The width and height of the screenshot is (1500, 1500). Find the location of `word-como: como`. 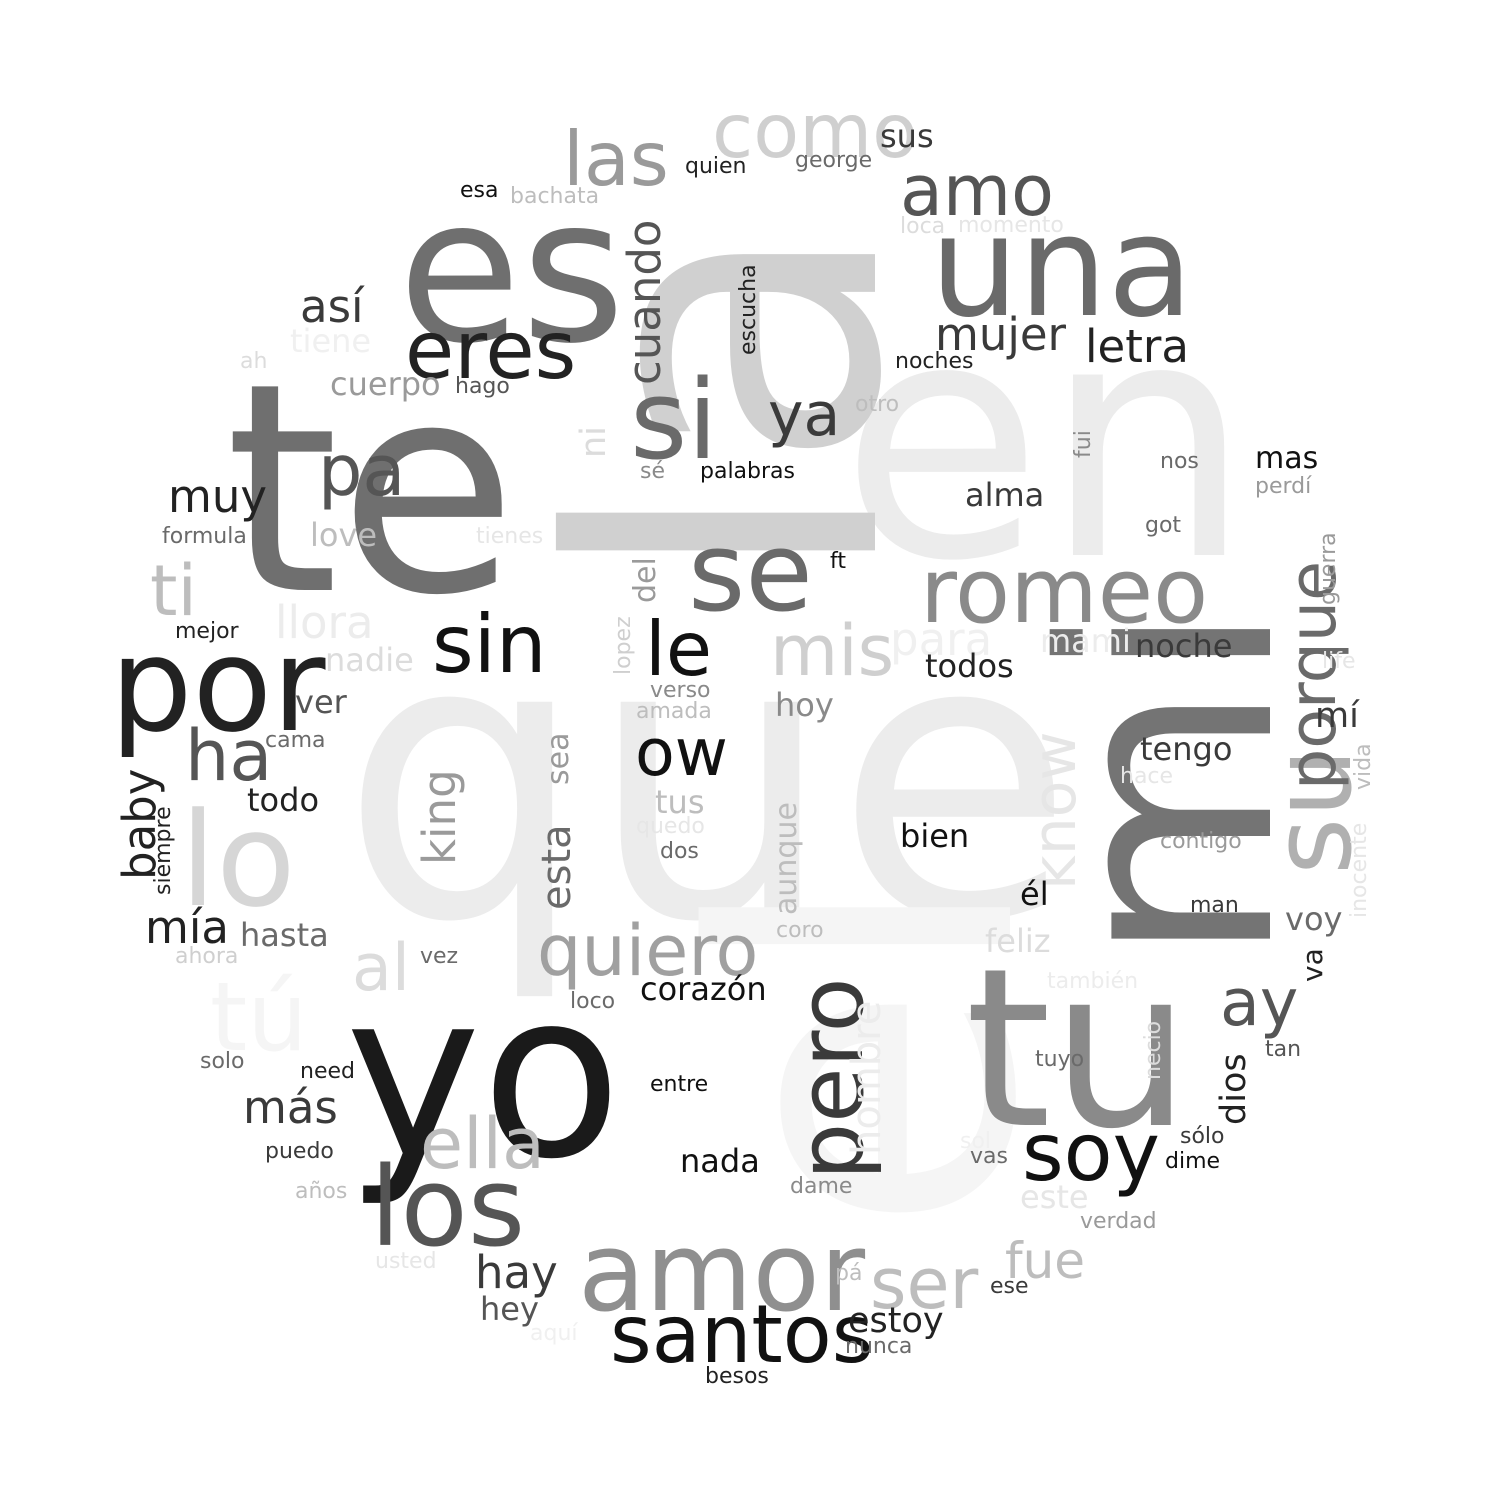

word-como: como is located at coordinates (815, 131).